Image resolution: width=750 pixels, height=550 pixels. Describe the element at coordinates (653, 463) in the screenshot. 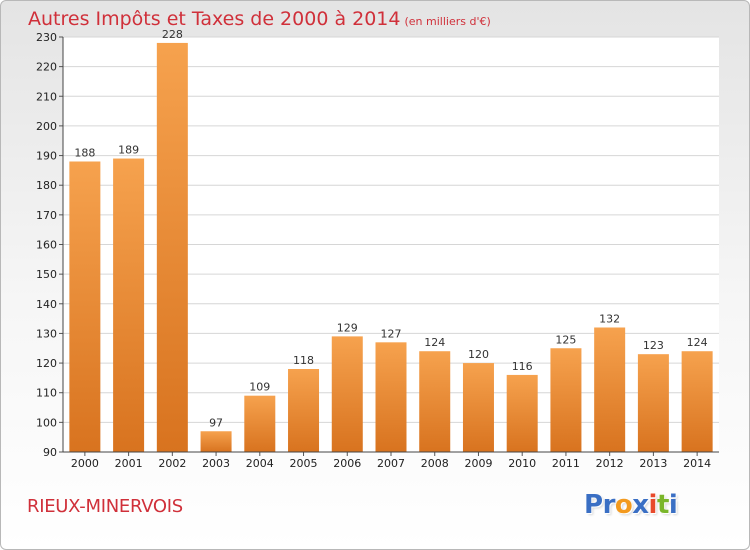

I see `x-tick-label: 2013` at that location.